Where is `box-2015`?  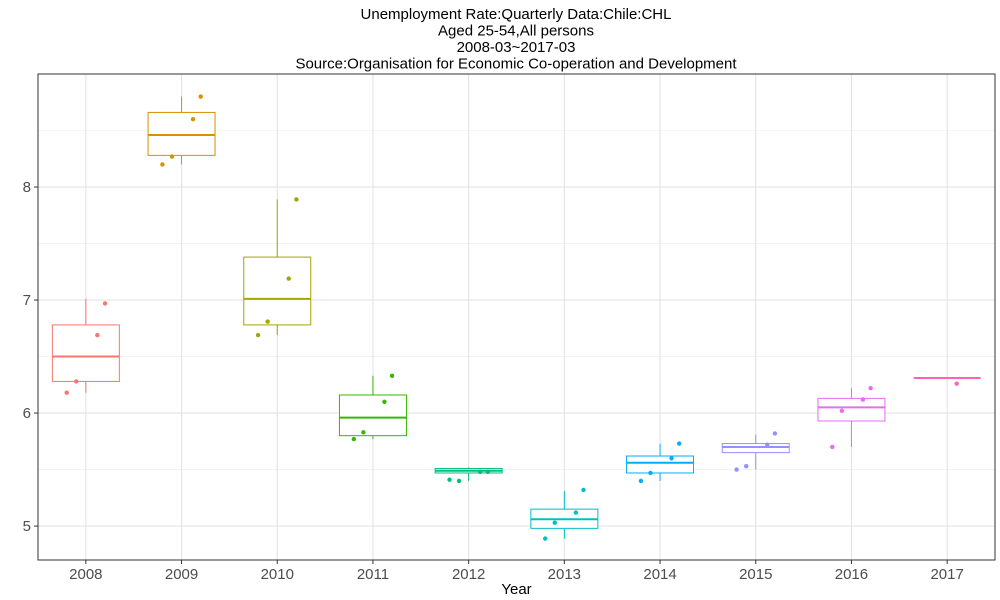
box-2015 is located at coordinates (755, 451).